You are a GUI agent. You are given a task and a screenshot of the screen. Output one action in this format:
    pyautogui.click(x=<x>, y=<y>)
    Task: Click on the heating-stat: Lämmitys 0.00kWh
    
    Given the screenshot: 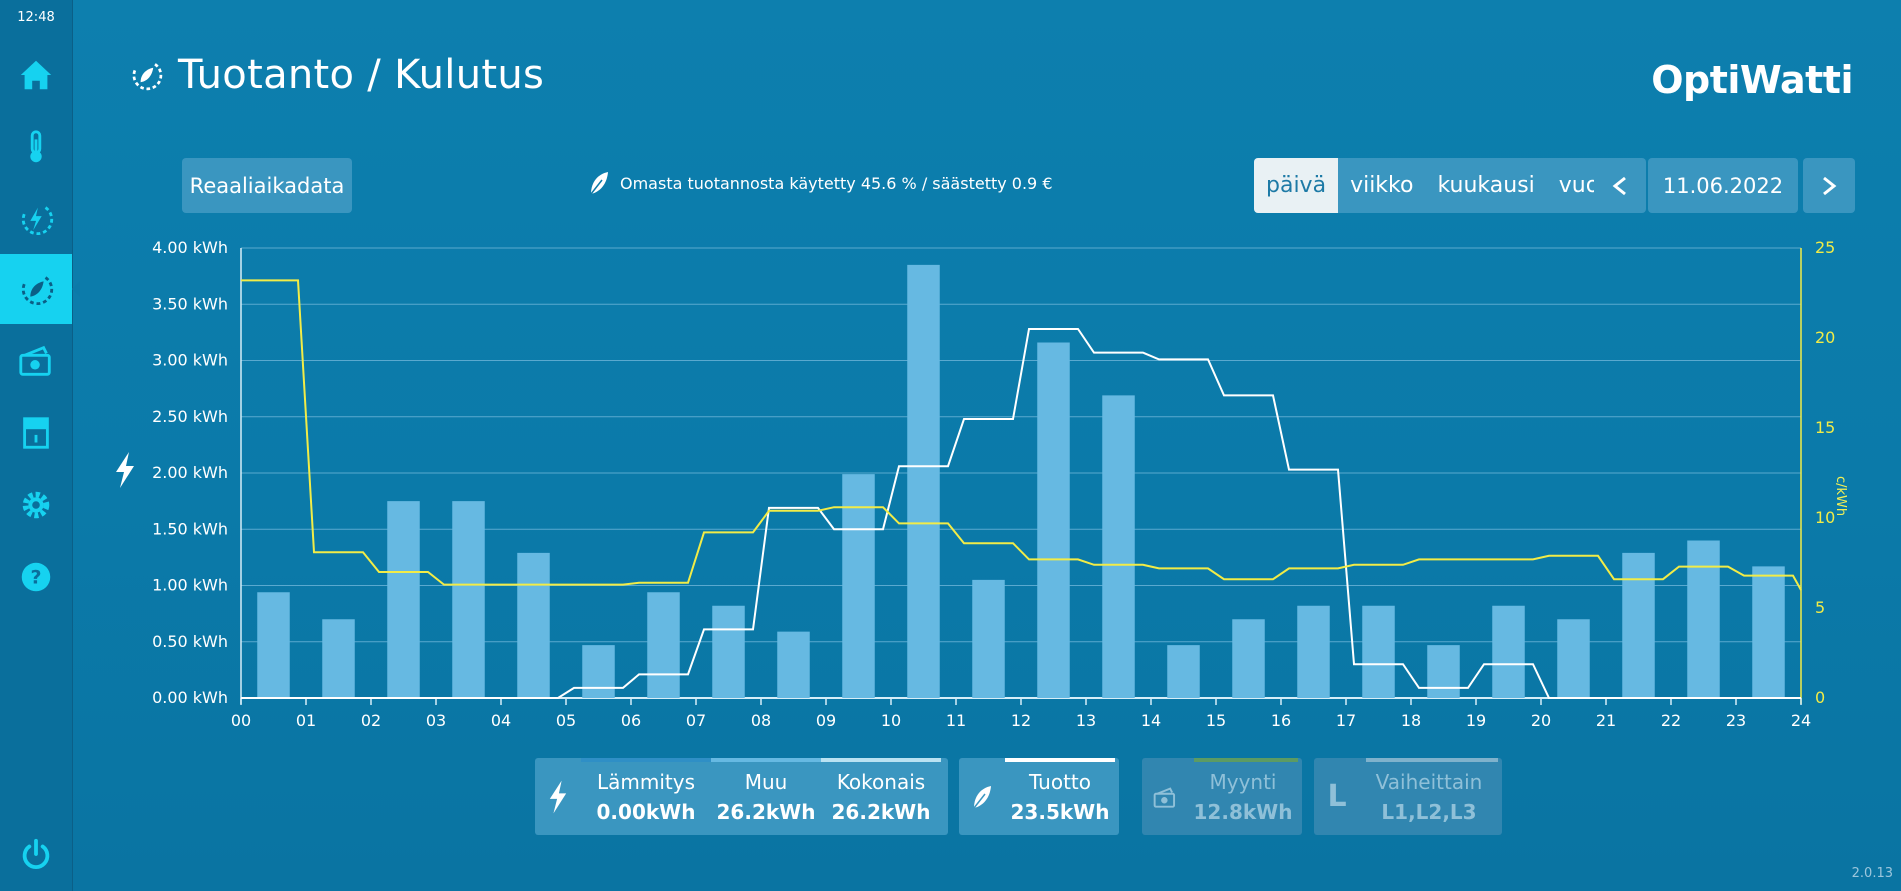 What is the action you would take?
    pyautogui.click(x=646, y=796)
    